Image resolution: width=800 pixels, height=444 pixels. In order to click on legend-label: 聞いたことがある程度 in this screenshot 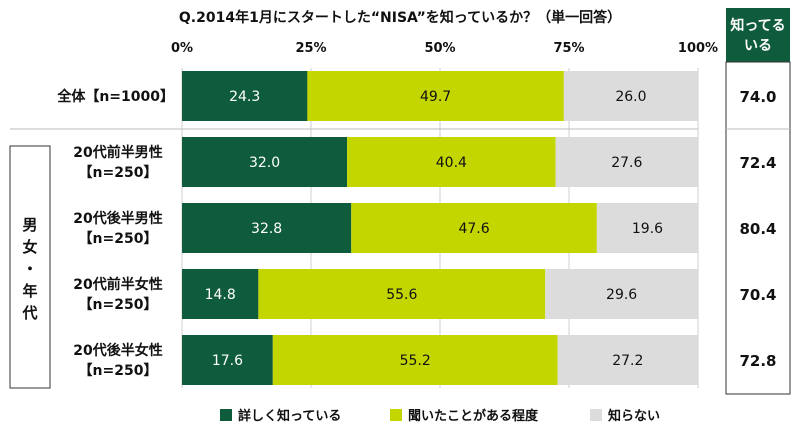, I will do `click(473, 416)`.